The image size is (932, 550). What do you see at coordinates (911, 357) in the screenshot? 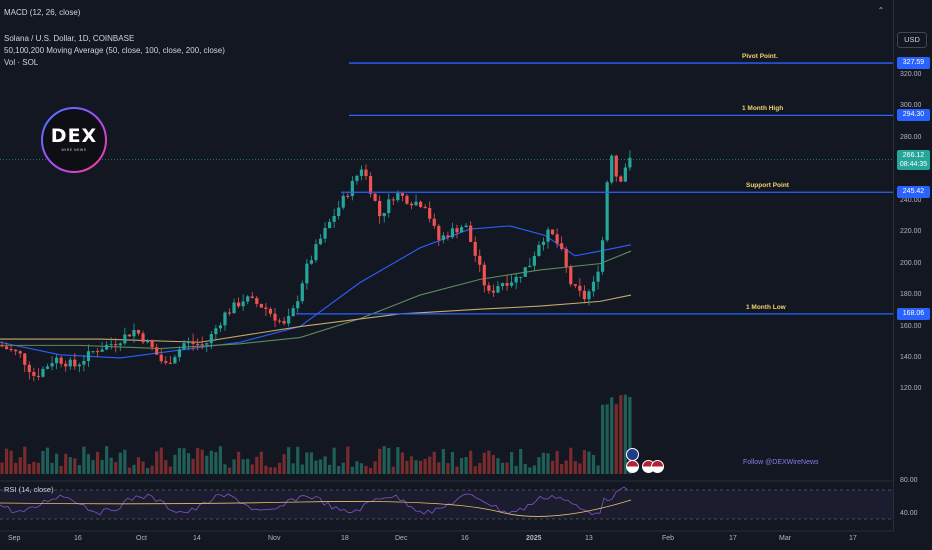
I see `price-tick: 140.00` at bounding box center [911, 357].